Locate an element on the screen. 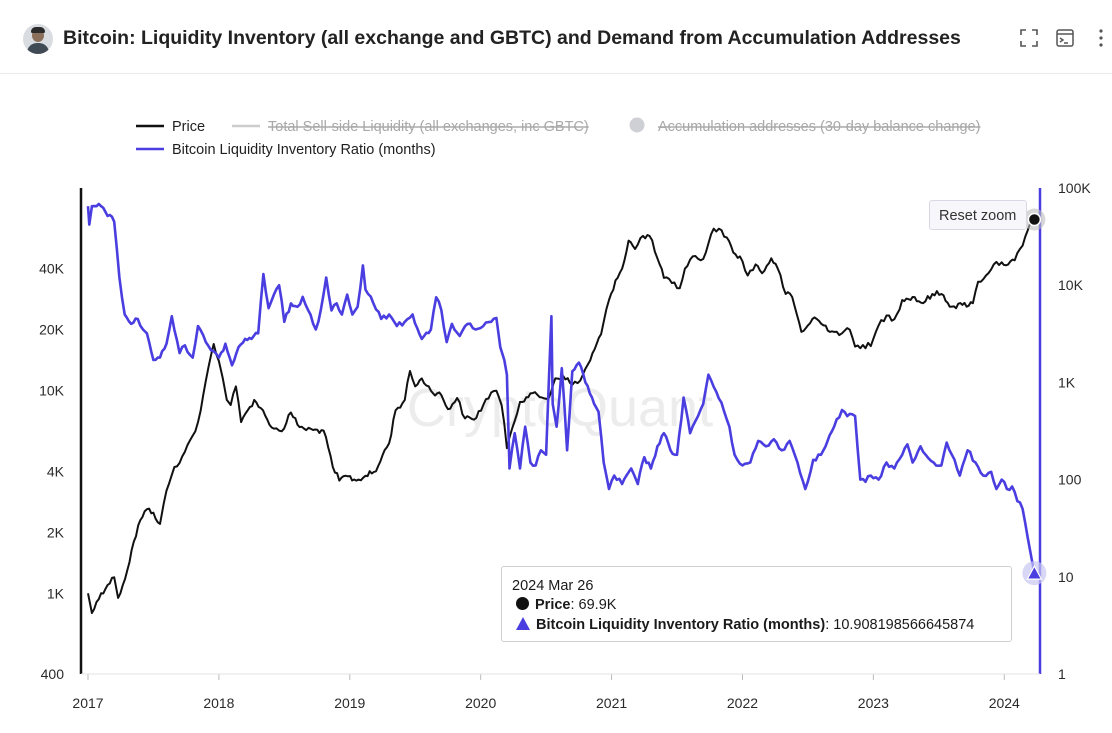 The height and width of the screenshot is (733, 1112). left-tick-label: 2K is located at coordinates (56, 532).